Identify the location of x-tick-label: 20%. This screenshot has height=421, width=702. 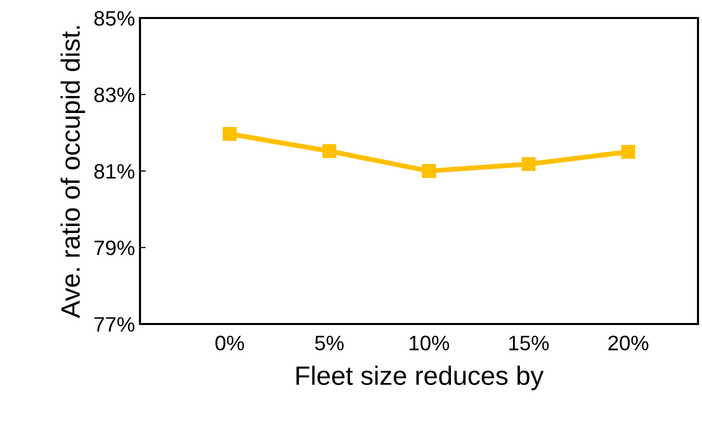
(628, 343).